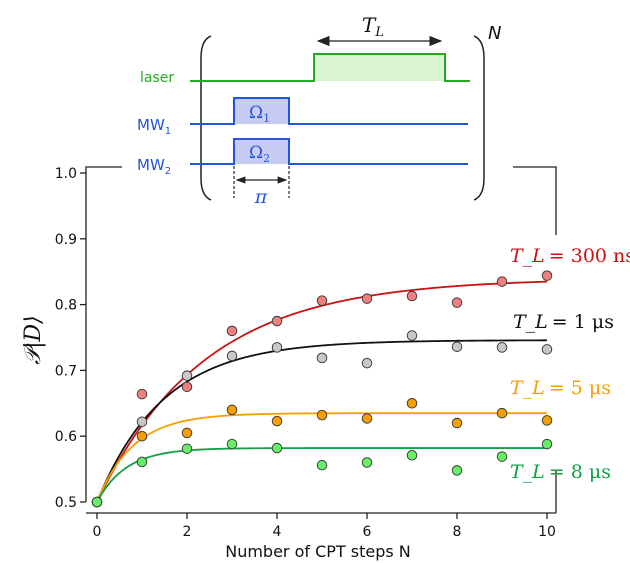  I want to click on mw2-pulse-fill, so click(261, 151).